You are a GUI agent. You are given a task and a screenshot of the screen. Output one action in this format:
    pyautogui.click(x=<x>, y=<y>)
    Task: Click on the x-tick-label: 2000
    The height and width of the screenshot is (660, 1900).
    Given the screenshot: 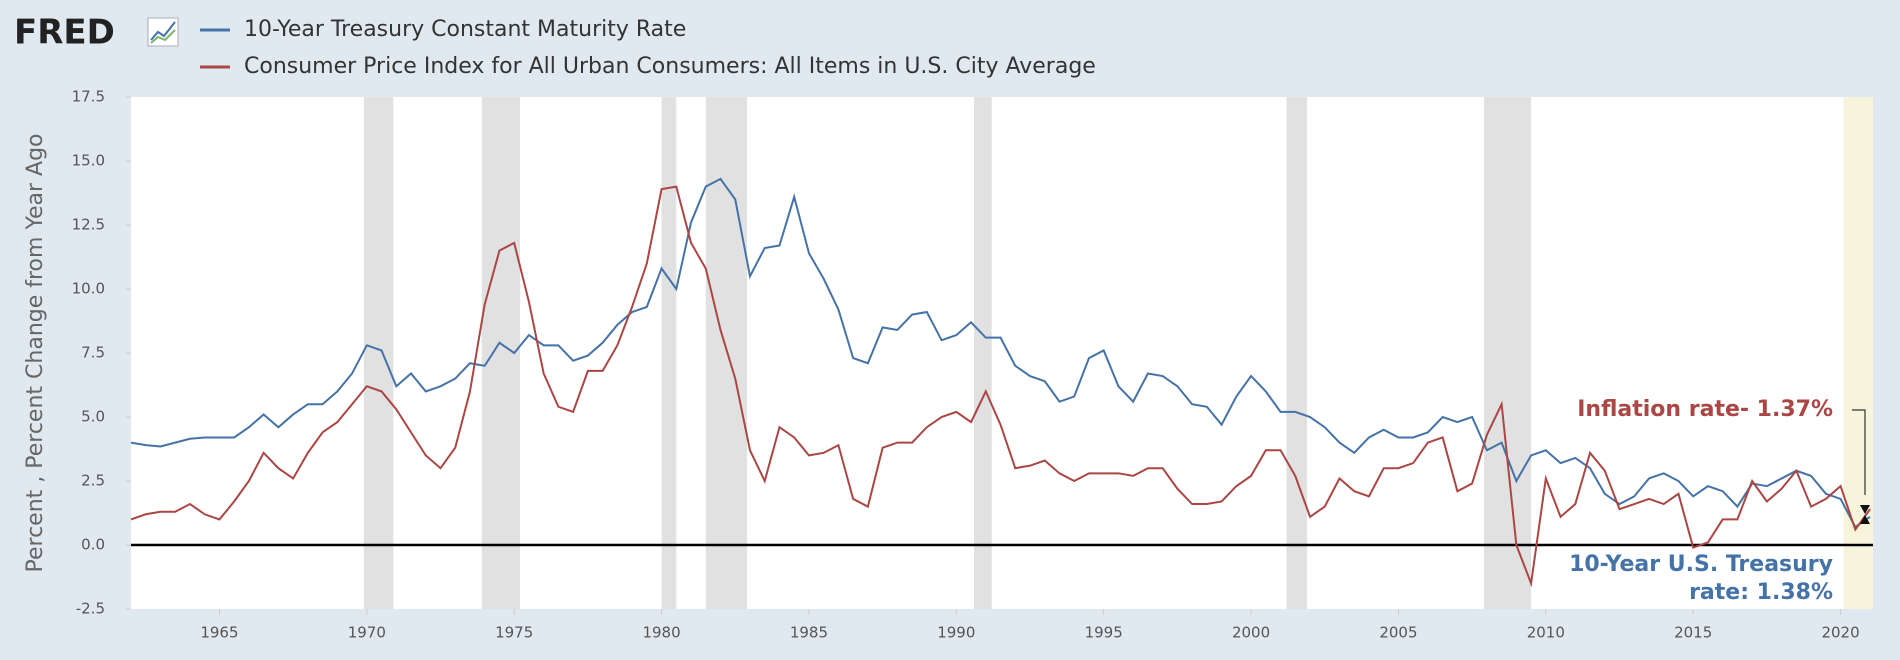 What is the action you would take?
    pyautogui.click(x=1251, y=633)
    